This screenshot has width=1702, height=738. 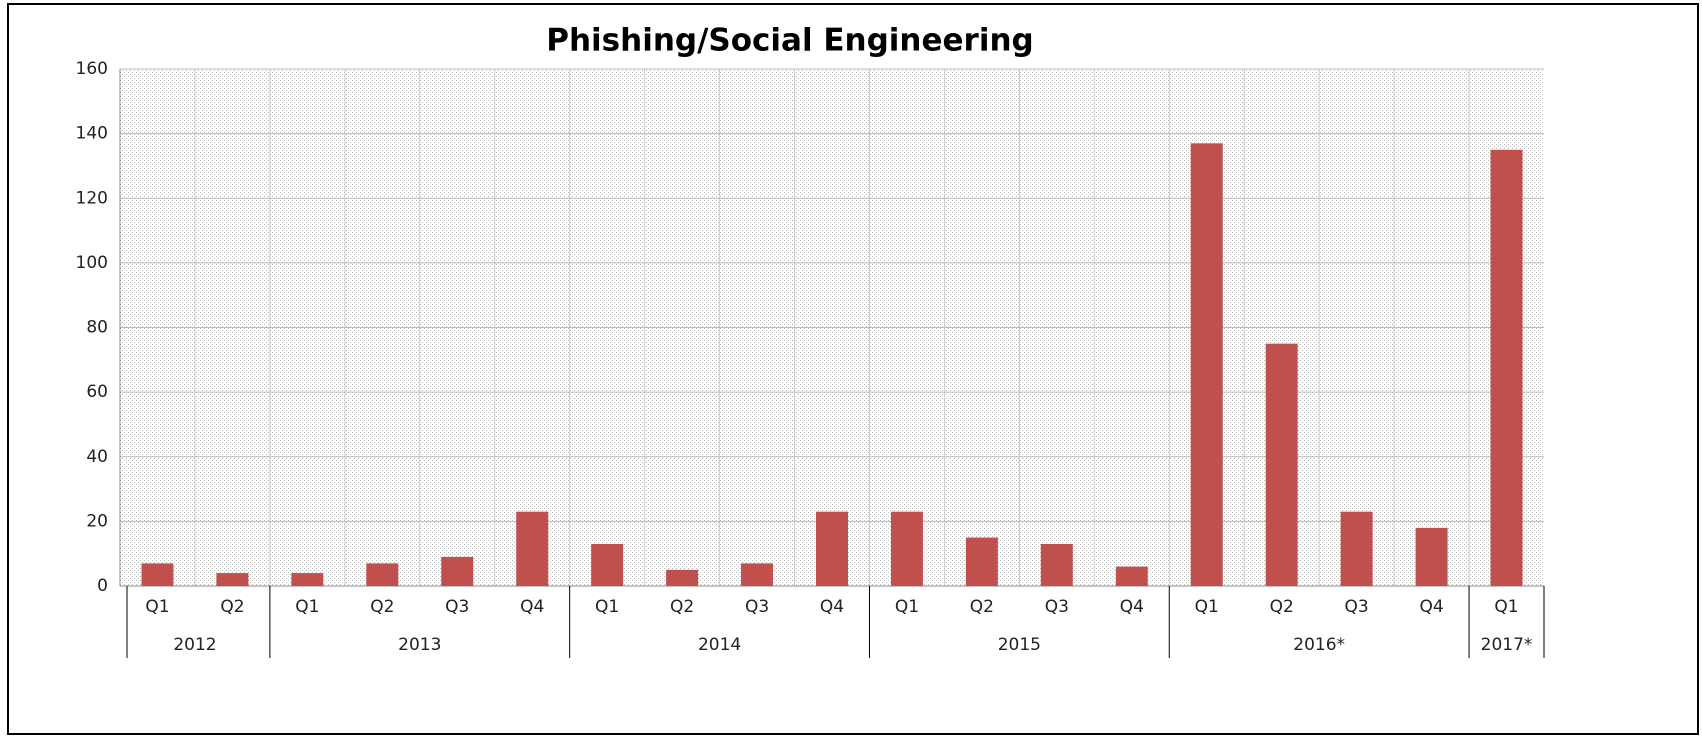 What do you see at coordinates (97, 328) in the screenshot?
I see `y-tick-label: 80` at bounding box center [97, 328].